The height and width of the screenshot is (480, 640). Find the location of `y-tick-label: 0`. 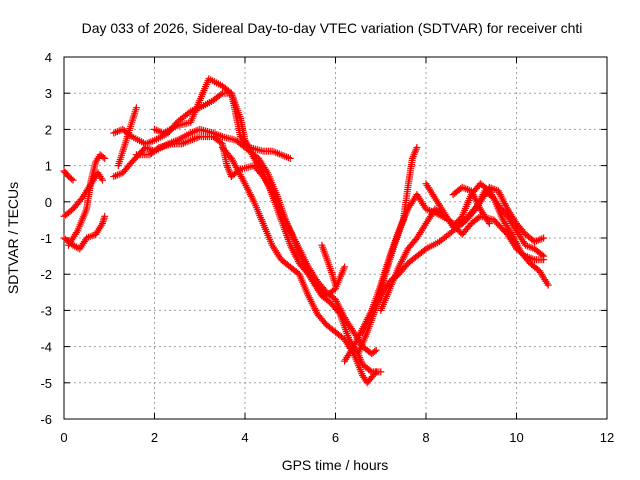

y-tick-label: 0 is located at coordinates (48, 202).